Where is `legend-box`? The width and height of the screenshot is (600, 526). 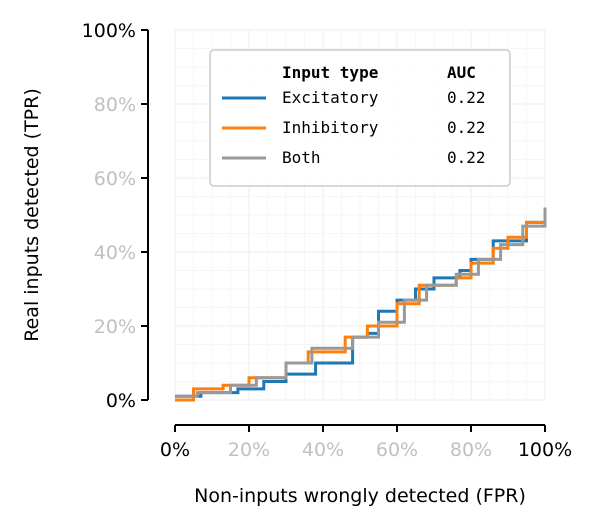 legend-box is located at coordinates (360, 118).